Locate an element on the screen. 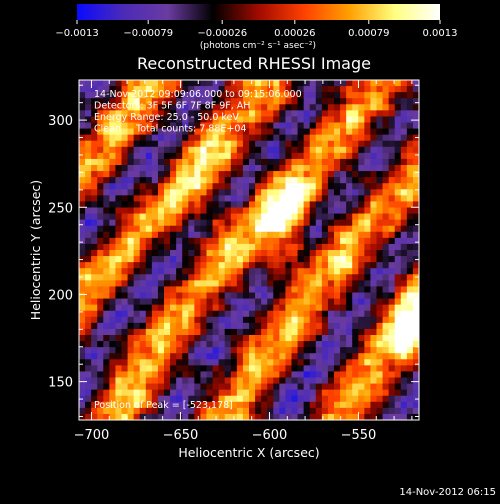  peak-position-label: Position of Peak = [-523,178] is located at coordinates (163, 405).